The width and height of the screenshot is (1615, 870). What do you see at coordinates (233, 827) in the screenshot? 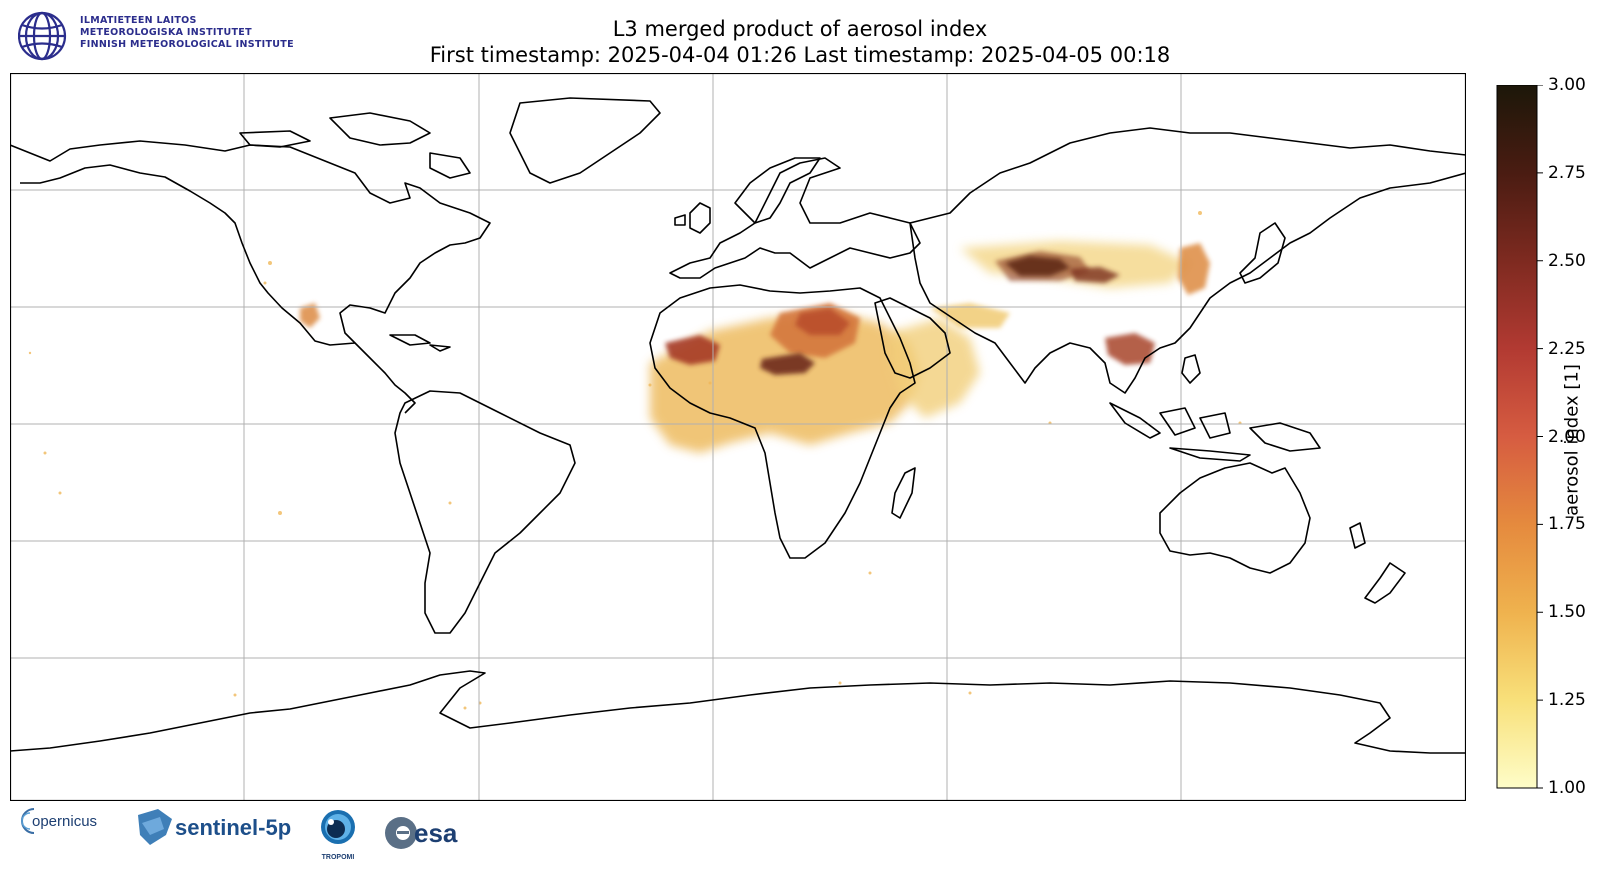
I see `sentinel-text: sentinel-5p` at bounding box center [233, 827].